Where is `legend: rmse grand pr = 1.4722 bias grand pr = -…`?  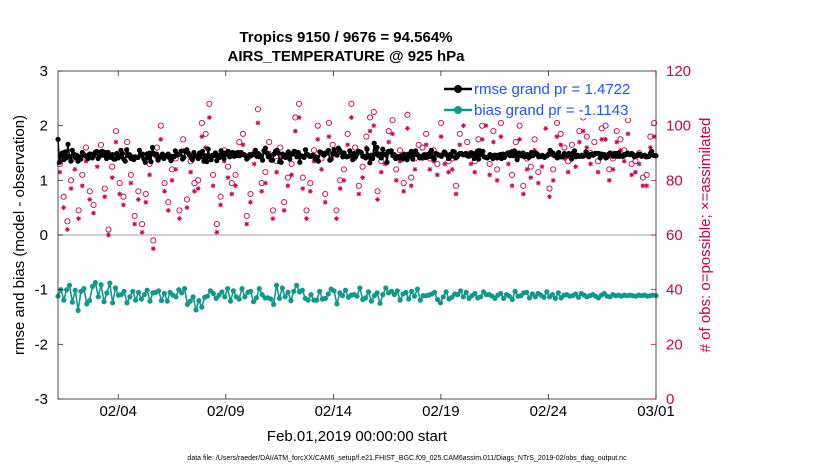 legend: rmse grand pr = 1.4722 bias grand pr = -… is located at coordinates (546, 98).